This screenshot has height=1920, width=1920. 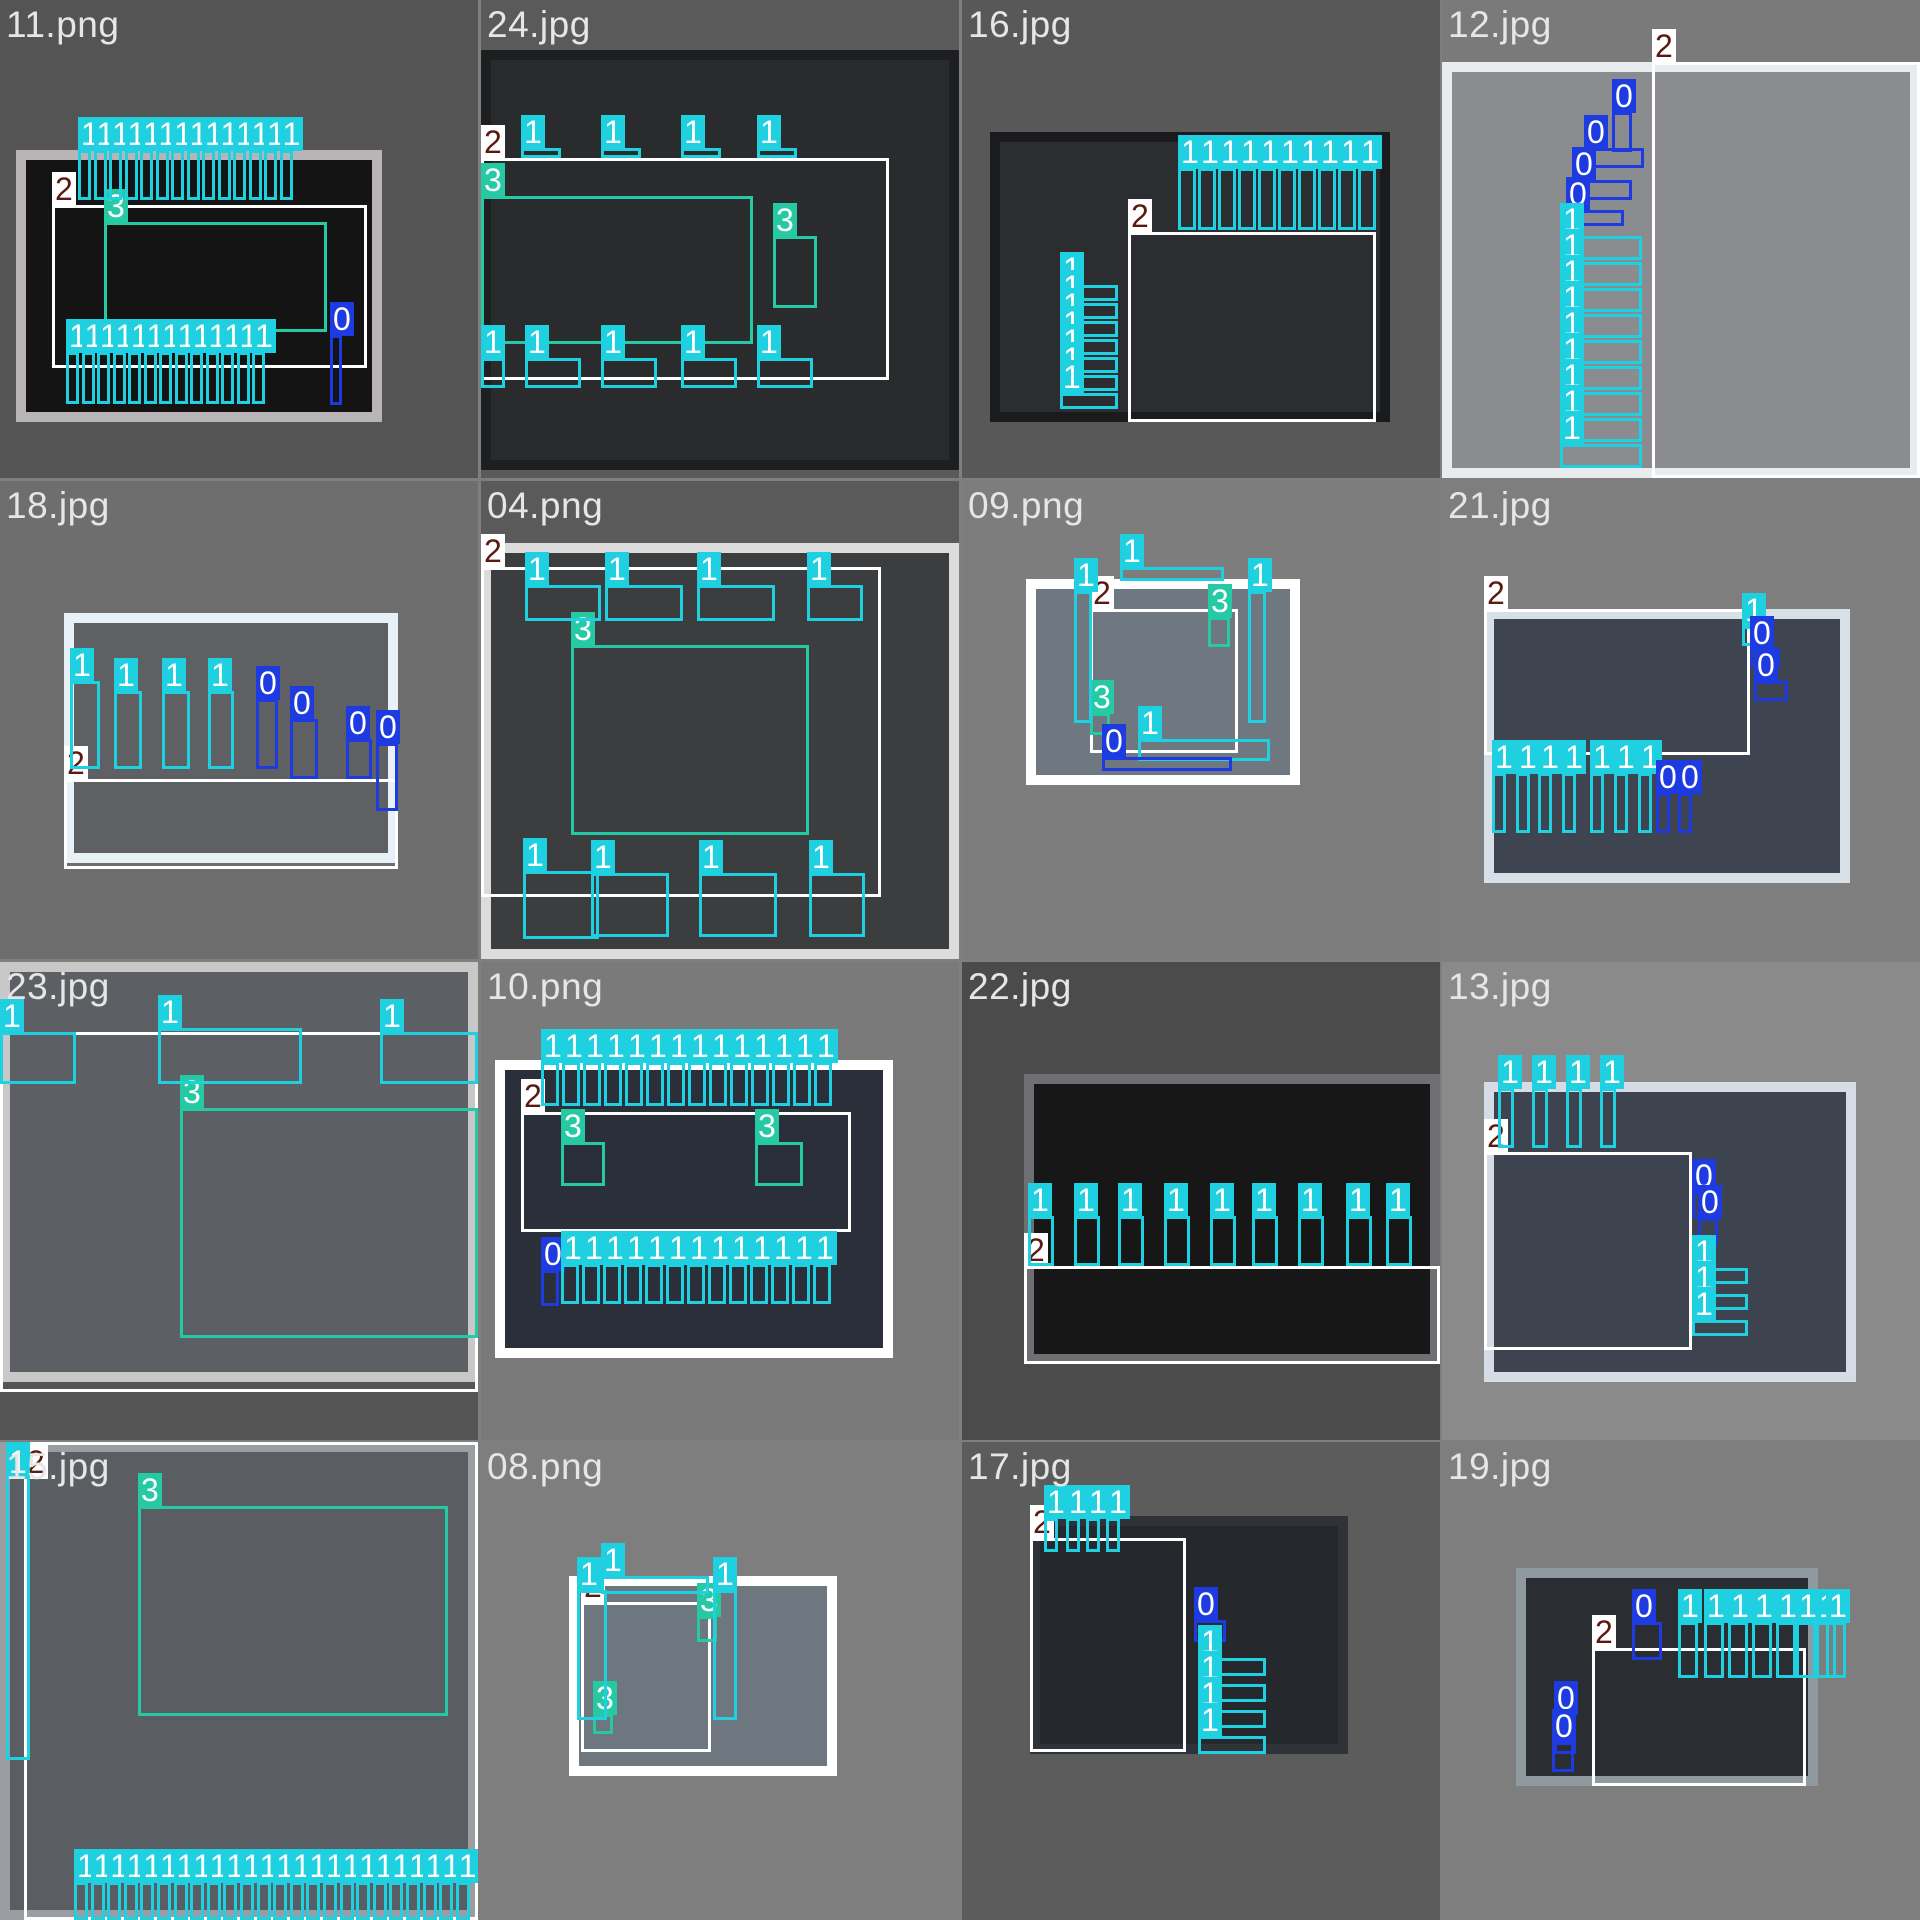 I want to click on tile-filename: 24.jpg, so click(x=539, y=24).